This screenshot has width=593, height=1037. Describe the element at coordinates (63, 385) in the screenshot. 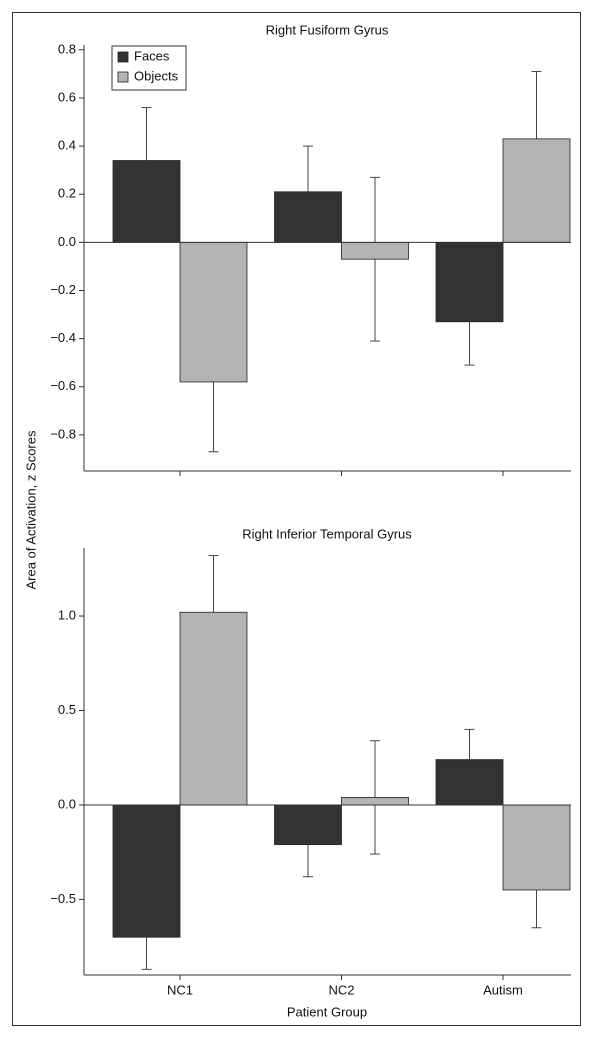

I see `y-tick-label: −0.6` at that location.